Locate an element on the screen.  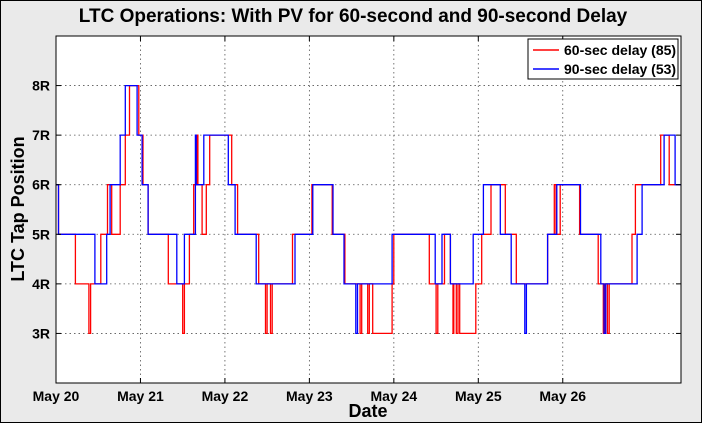
x-axis-label: Date is located at coordinates (367, 411).